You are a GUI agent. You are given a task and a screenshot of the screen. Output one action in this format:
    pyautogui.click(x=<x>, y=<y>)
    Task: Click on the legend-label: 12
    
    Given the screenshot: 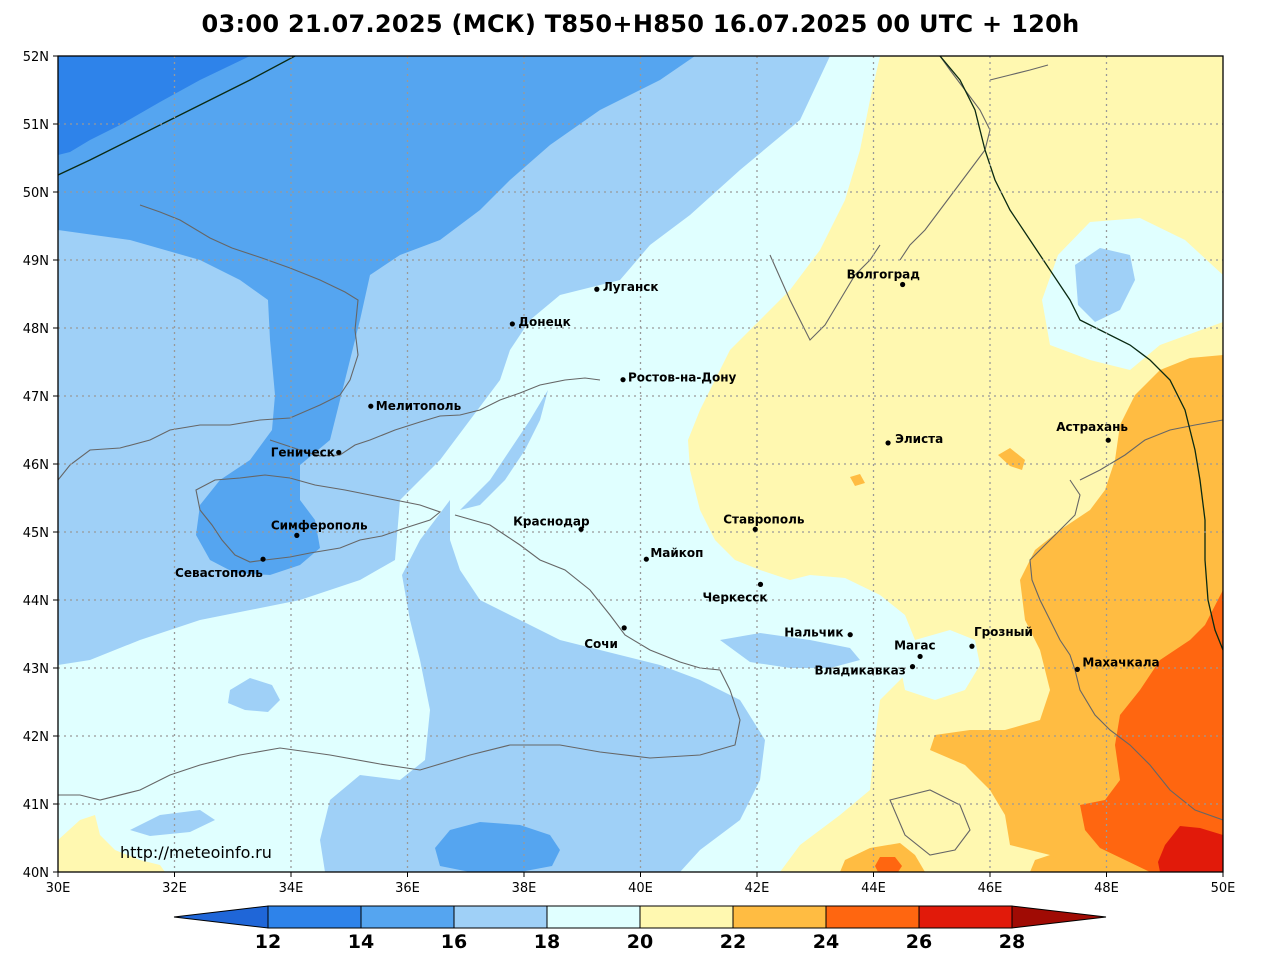 What is the action you would take?
    pyautogui.click(x=268, y=942)
    